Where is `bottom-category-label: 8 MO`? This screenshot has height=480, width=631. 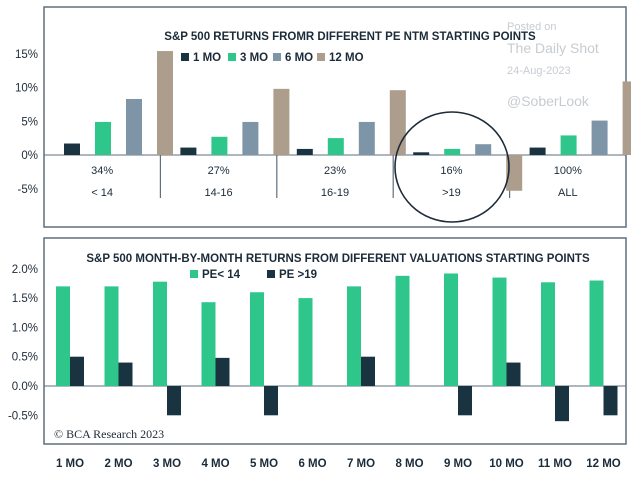
bottom-category-label: 8 MO is located at coordinates (409, 464).